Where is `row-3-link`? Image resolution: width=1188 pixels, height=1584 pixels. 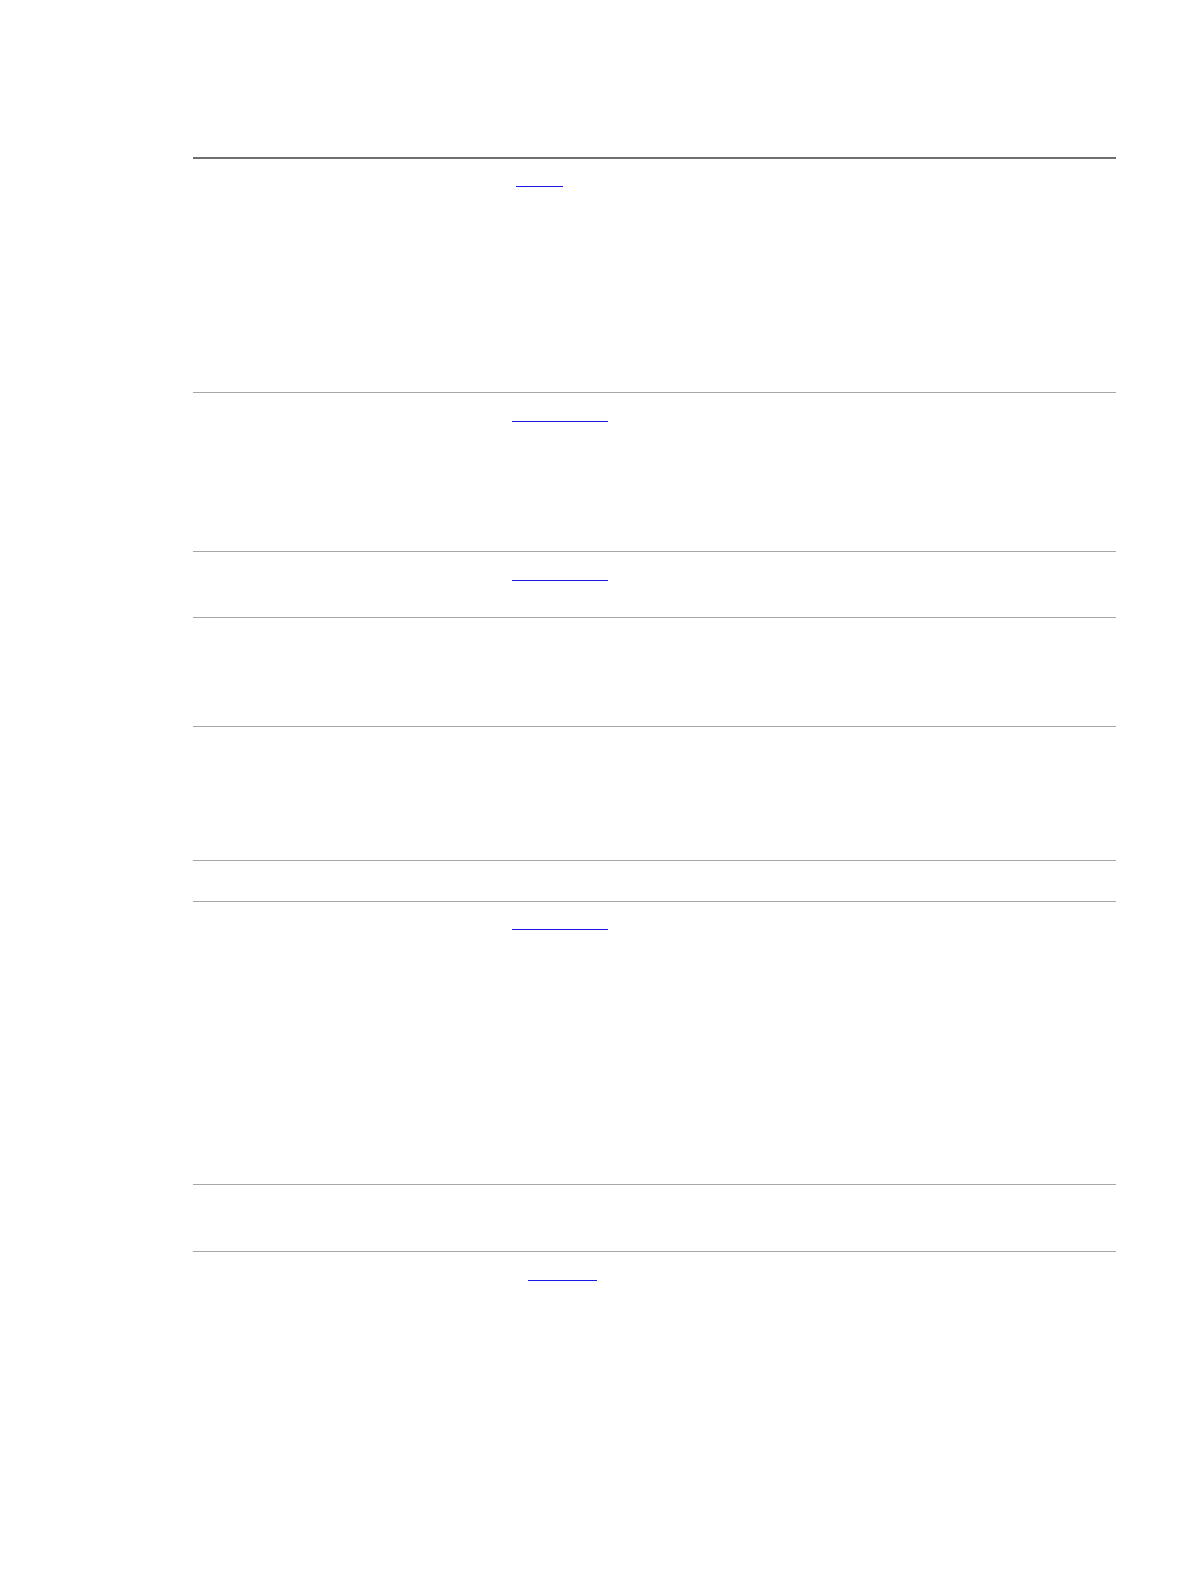
row-3-link is located at coordinates (560, 580).